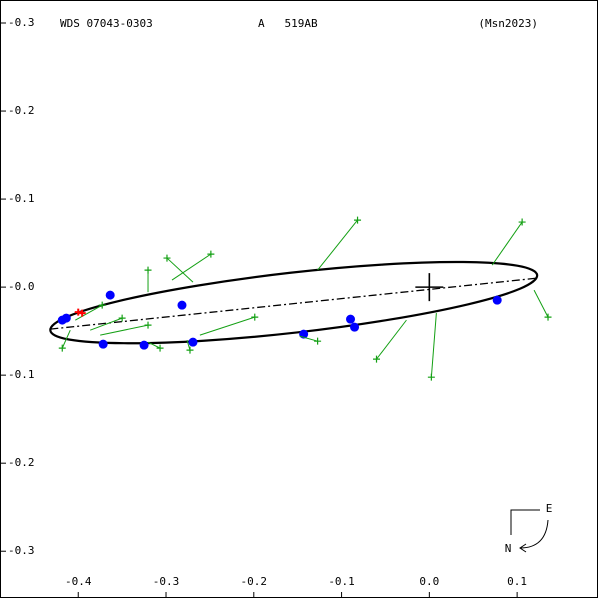 This screenshot has height=600, width=600. What do you see at coordinates (21, 286) in the screenshot?
I see `y-tick-label: -0.0` at bounding box center [21, 286].